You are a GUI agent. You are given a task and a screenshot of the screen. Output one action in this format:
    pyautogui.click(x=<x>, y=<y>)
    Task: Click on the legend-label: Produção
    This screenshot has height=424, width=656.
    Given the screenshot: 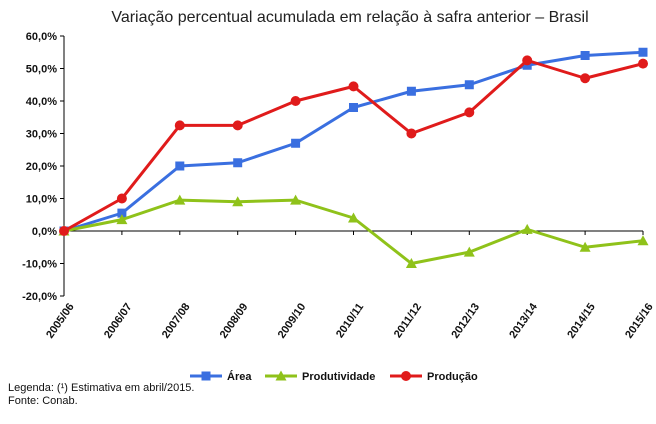 What is the action you would take?
    pyautogui.click(x=452, y=377)
    